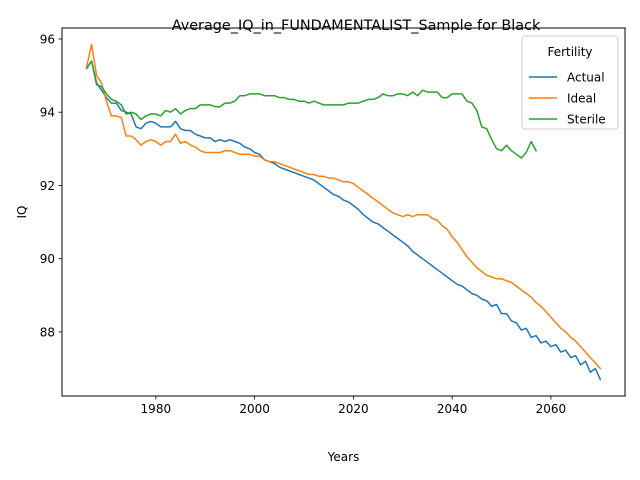 The image size is (640, 480). Describe the element at coordinates (343, 457) in the screenshot. I see `x-axis-label: Years` at that location.